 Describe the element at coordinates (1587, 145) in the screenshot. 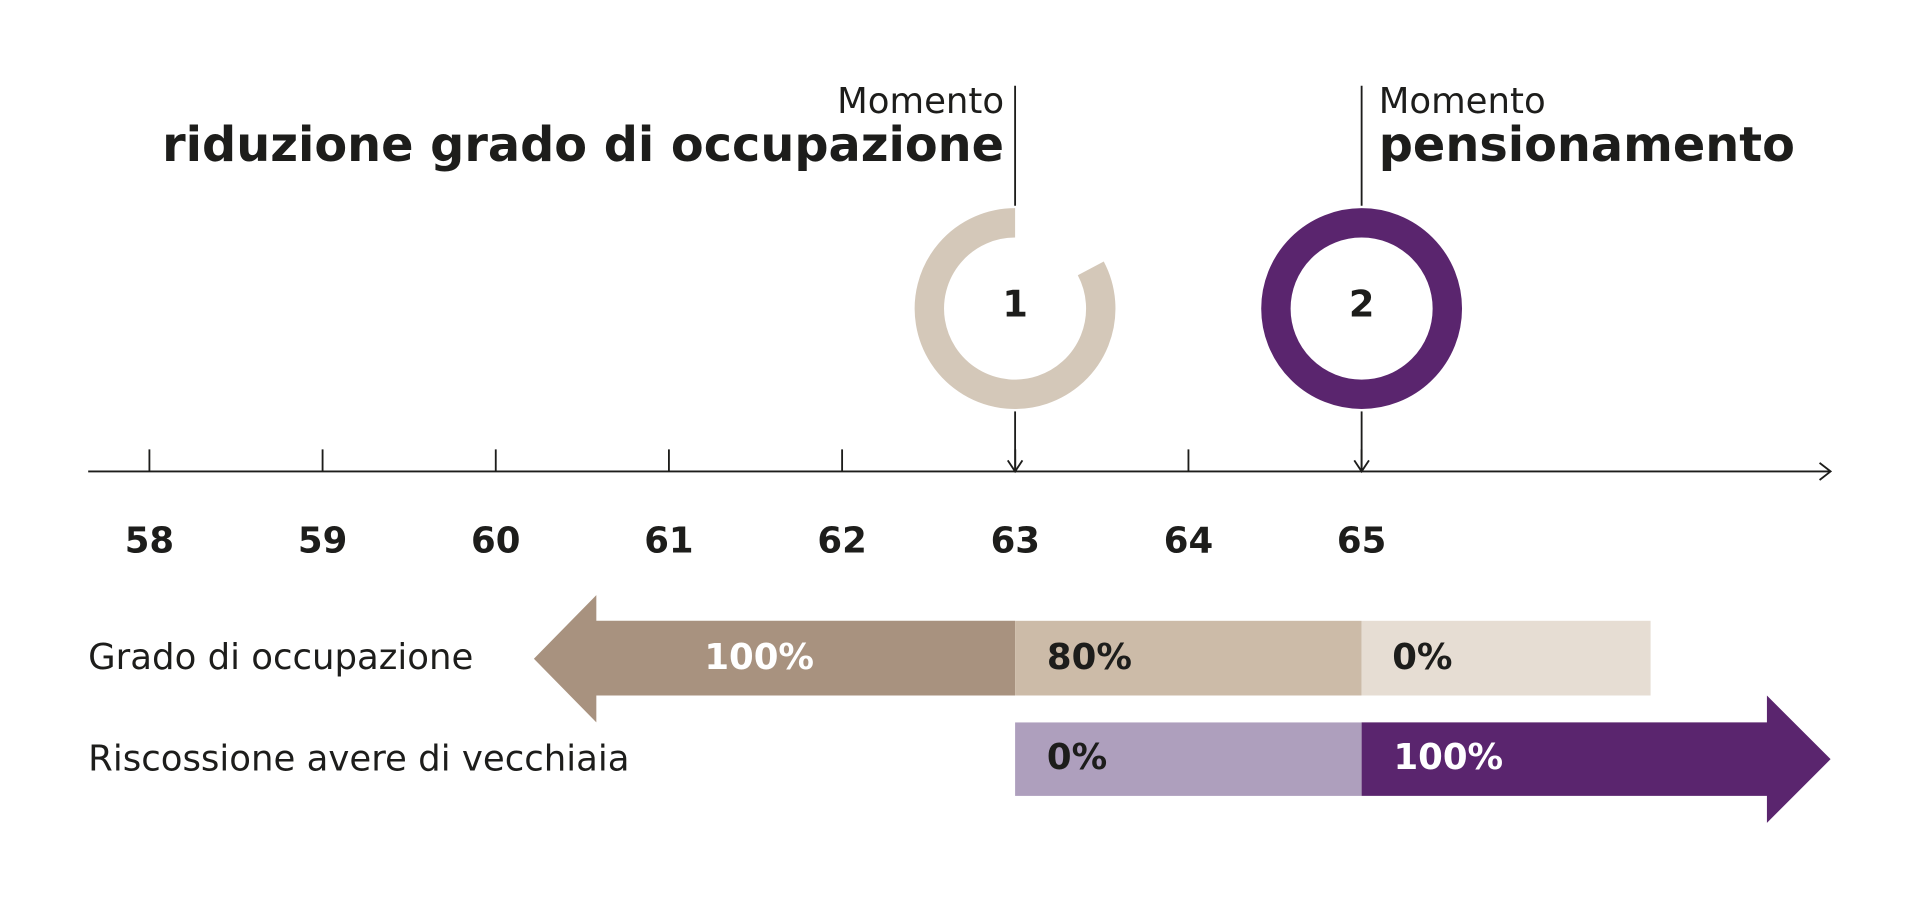

I see `marker-title: pensionamento` at that location.